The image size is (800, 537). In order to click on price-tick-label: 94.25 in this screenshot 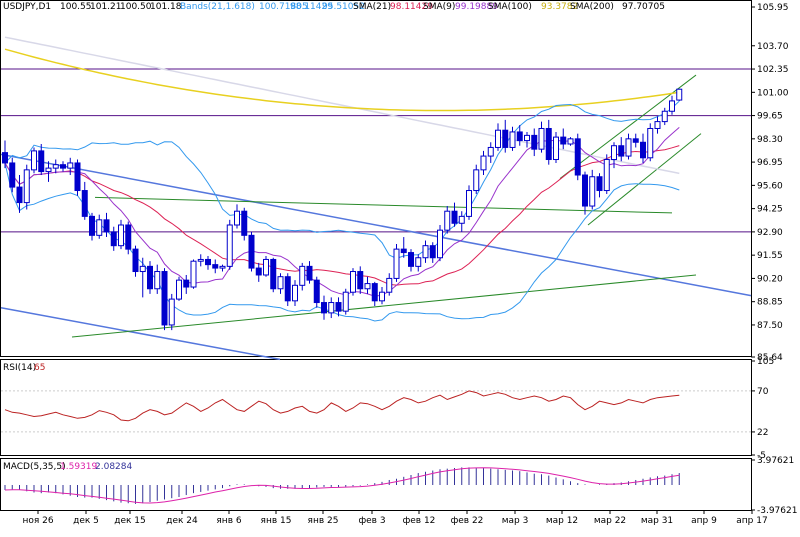, I will do `click(770, 210)`.